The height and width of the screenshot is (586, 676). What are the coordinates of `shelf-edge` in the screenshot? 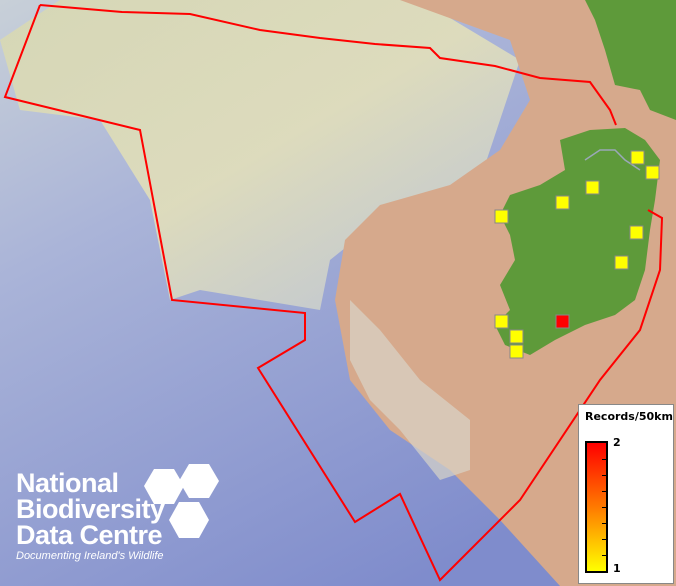 It's located at (410, 390).